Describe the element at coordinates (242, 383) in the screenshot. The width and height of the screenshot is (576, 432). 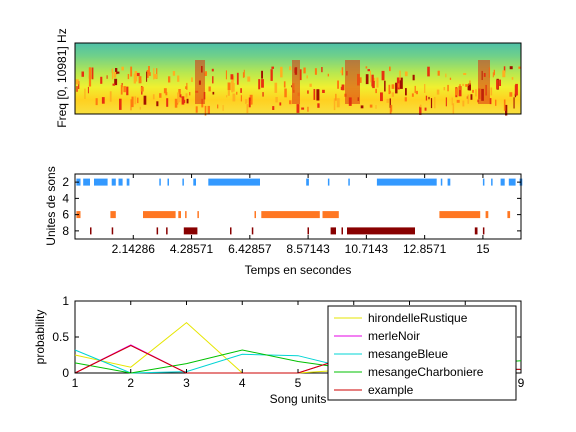
I see `x-tick-label: 4` at that location.